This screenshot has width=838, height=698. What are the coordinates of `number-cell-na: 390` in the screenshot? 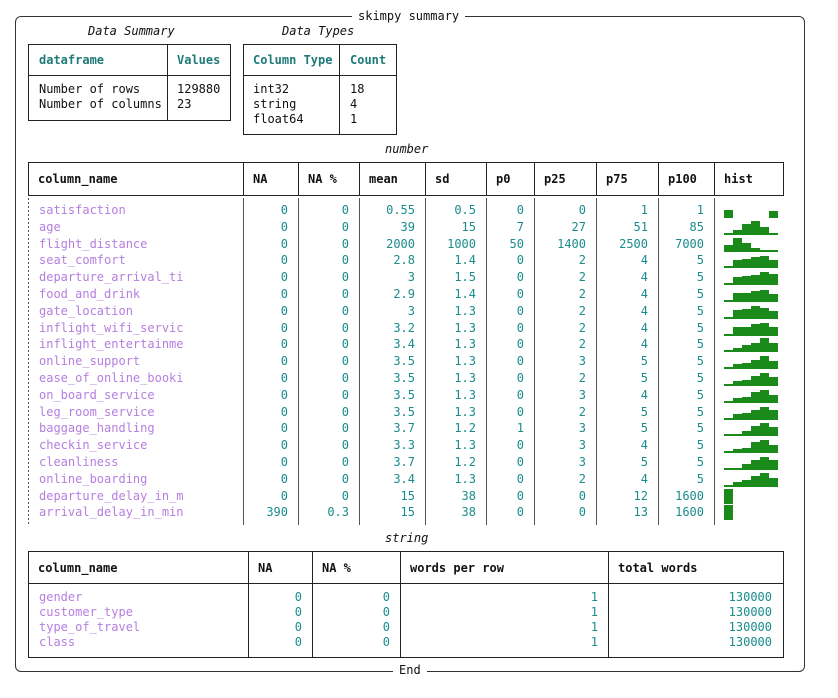 It's located at (277, 512).